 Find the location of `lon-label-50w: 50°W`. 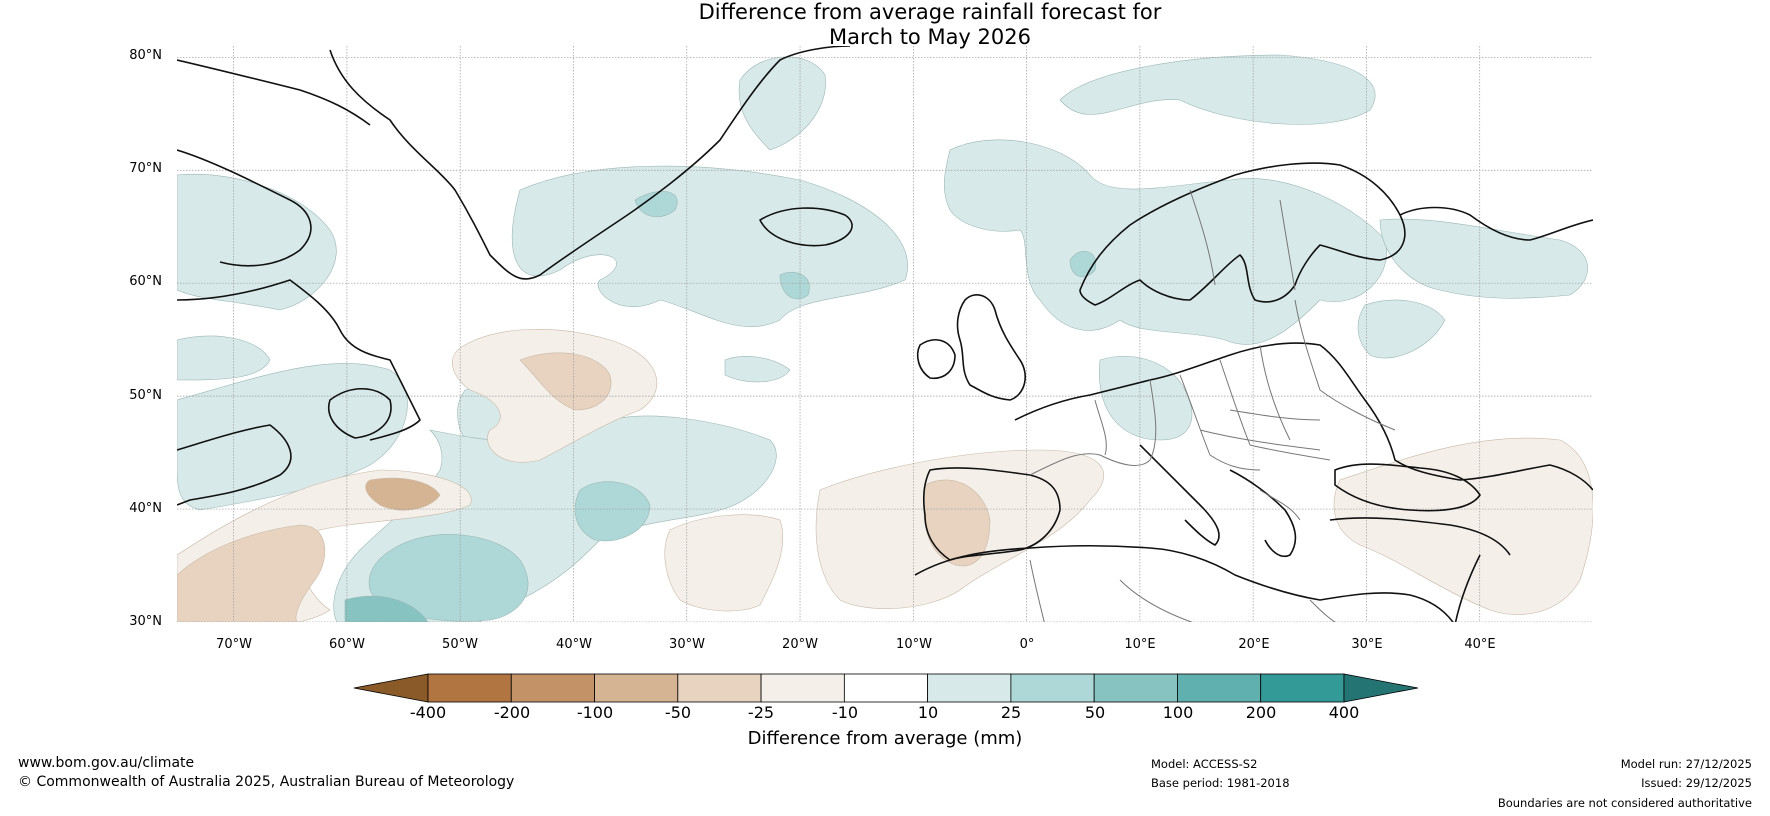

lon-label-50w: 50°W is located at coordinates (460, 644).